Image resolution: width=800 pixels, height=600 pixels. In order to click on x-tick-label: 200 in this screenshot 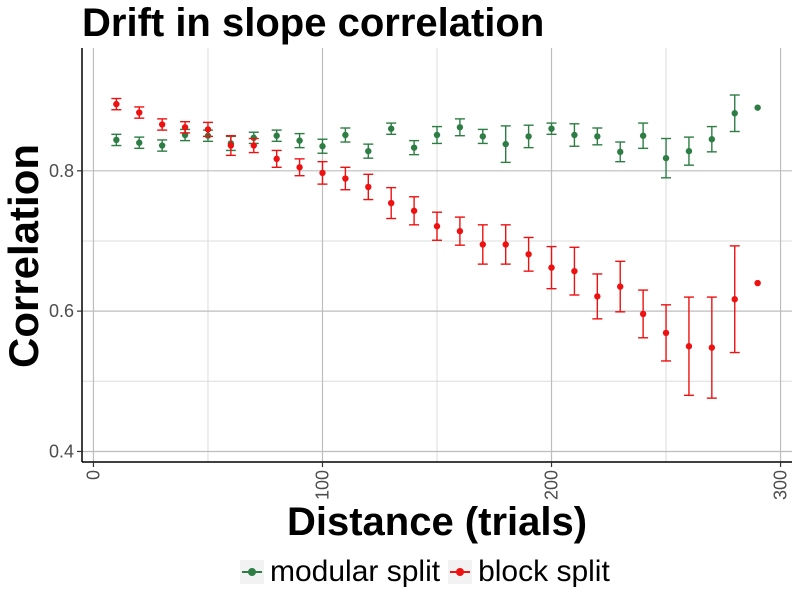, I will do `click(552, 485)`.